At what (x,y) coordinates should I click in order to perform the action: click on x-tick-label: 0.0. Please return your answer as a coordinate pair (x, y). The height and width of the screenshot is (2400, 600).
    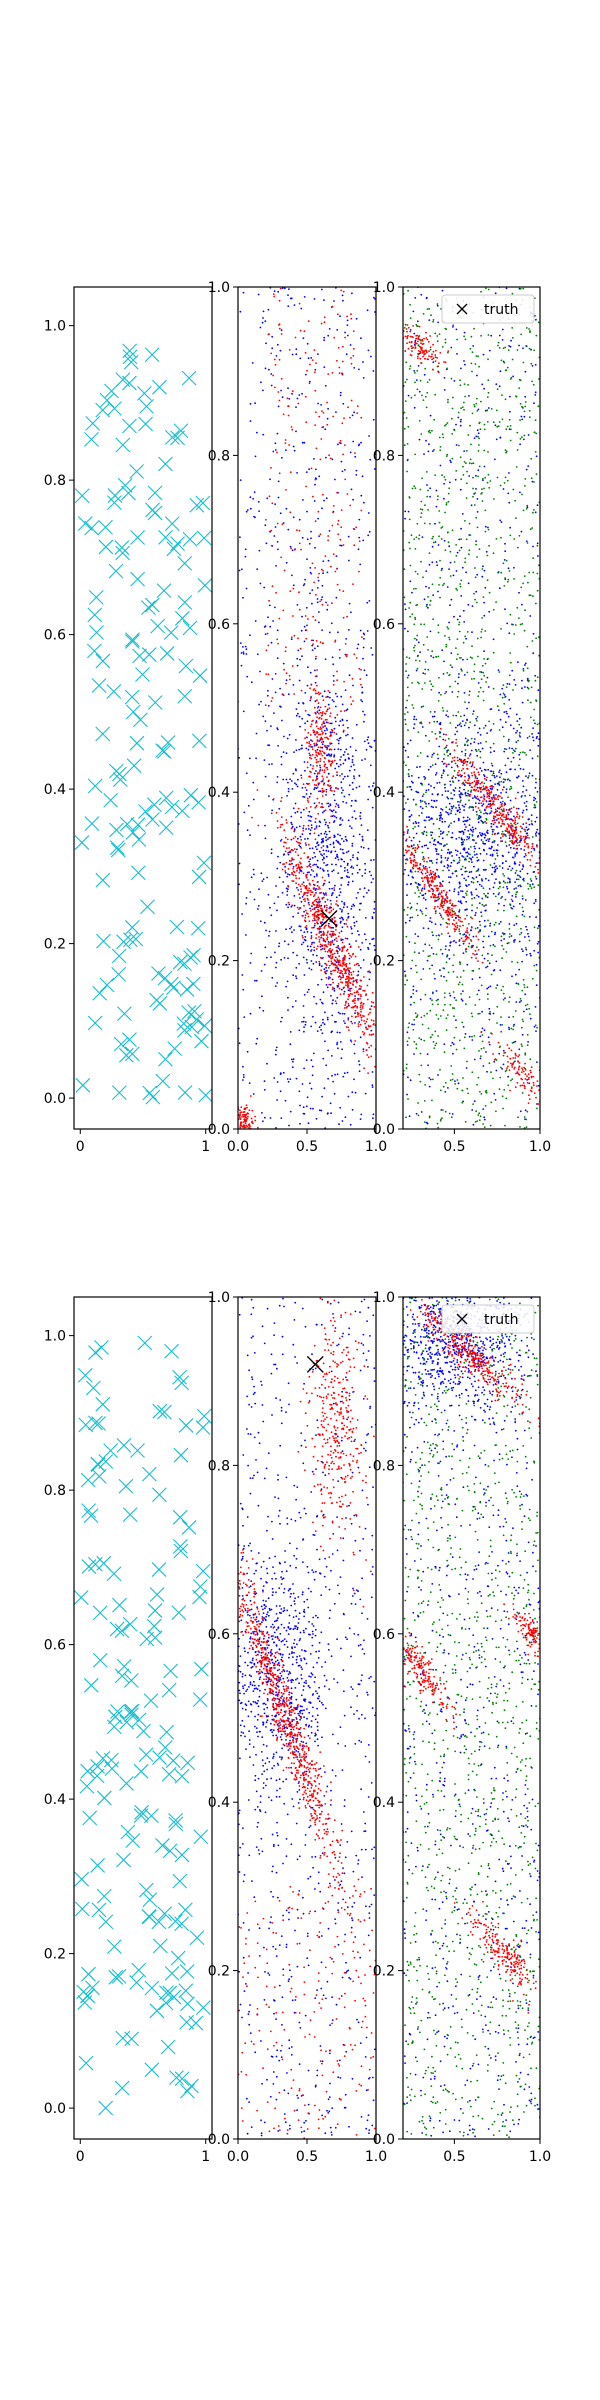
    Looking at the image, I should click on (238, 1147).